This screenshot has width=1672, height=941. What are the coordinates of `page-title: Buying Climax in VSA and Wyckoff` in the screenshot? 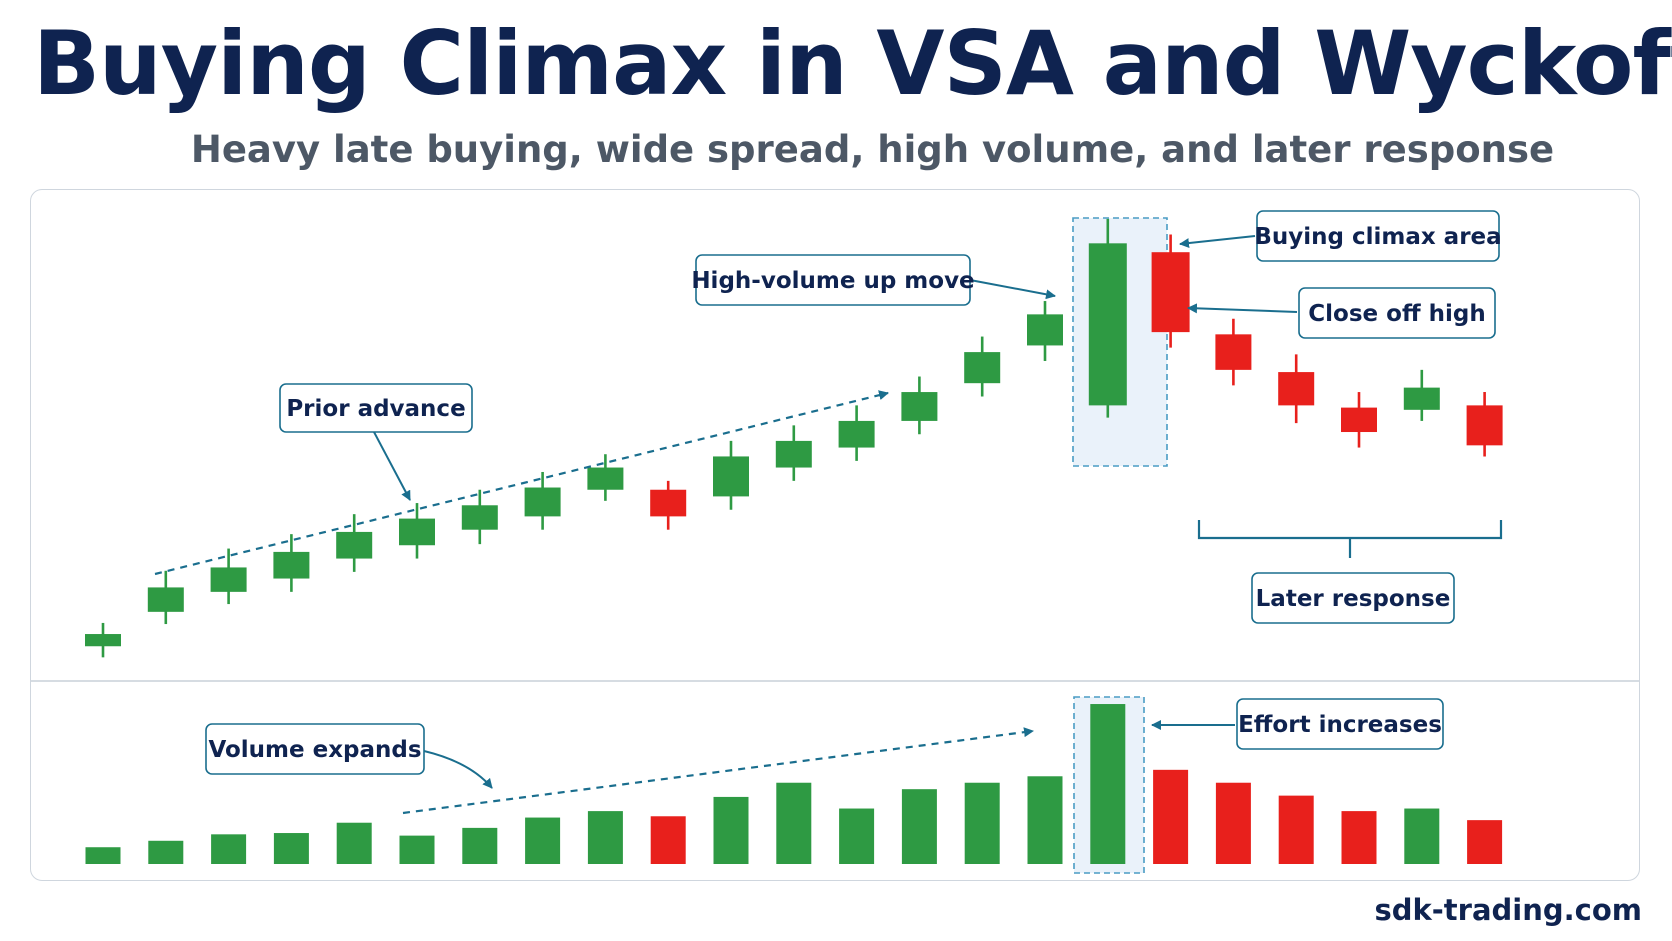 It's located at (852, 63).